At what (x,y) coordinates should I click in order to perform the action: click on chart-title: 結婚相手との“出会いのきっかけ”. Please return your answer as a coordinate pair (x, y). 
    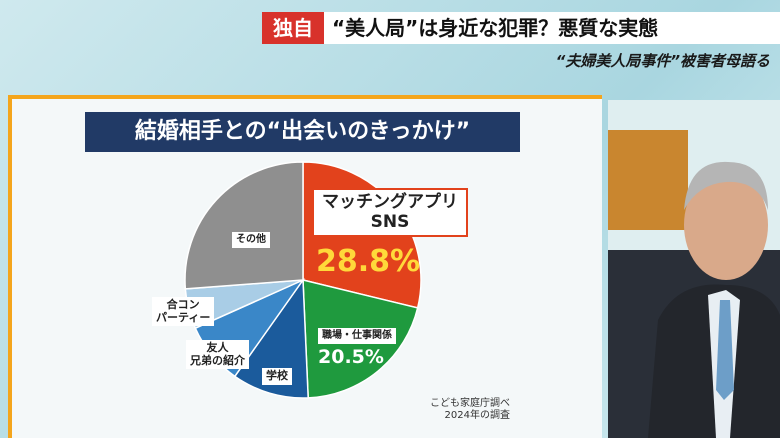
    Looking at the image, I should click on (302, 132).